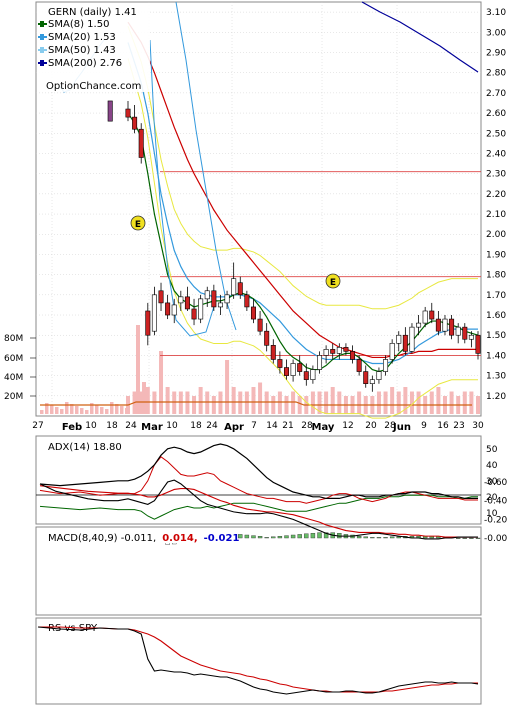 Image resolution: width=526 pixels, height=706 pixels. I want to click on price-tick-label: 2.50, so click(496, 134).